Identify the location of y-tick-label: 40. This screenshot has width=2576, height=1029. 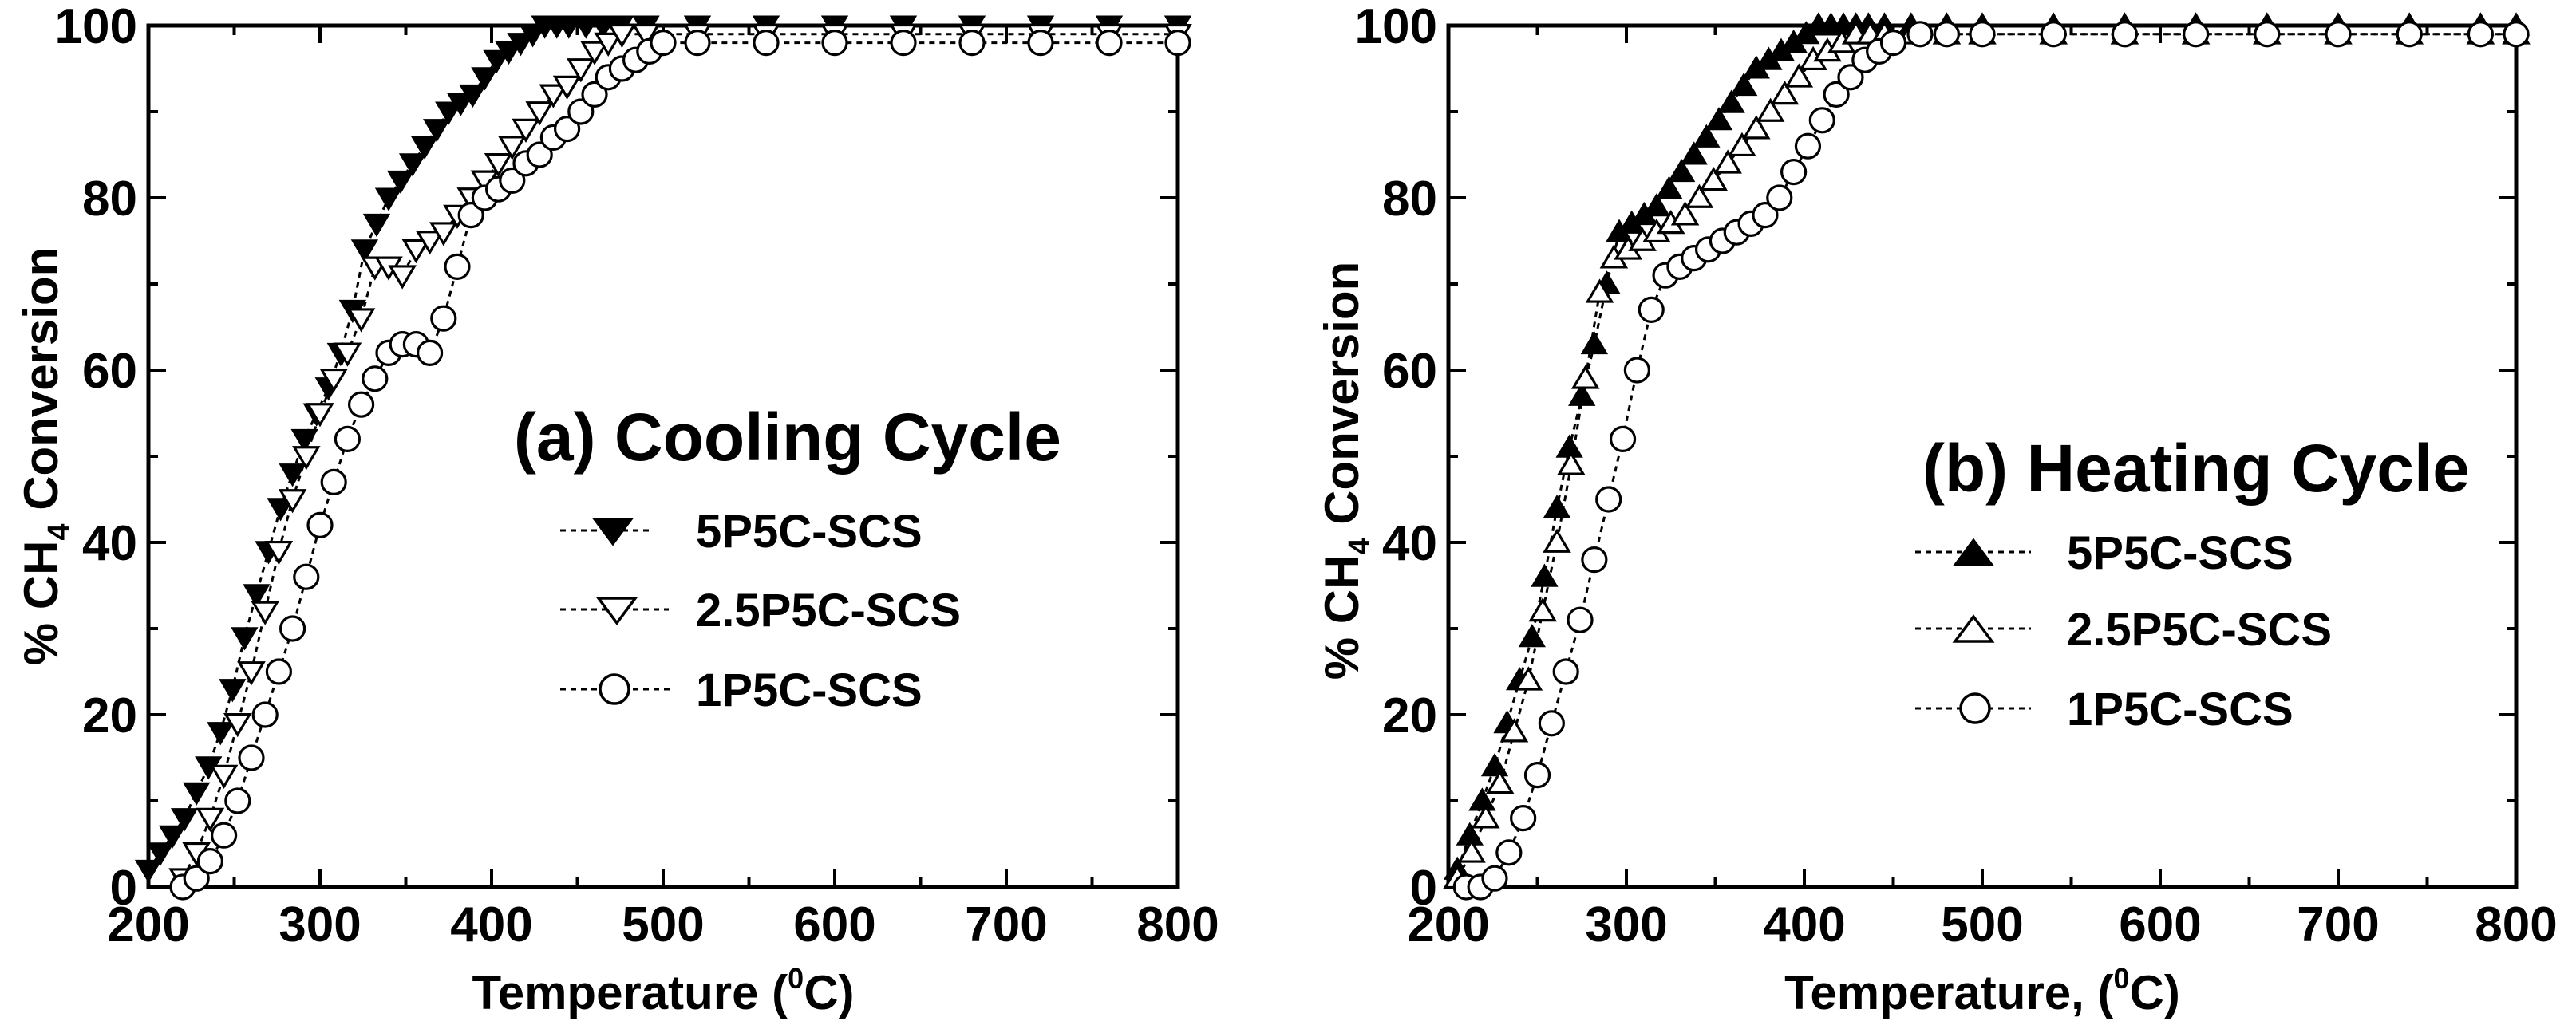
(109, 543).